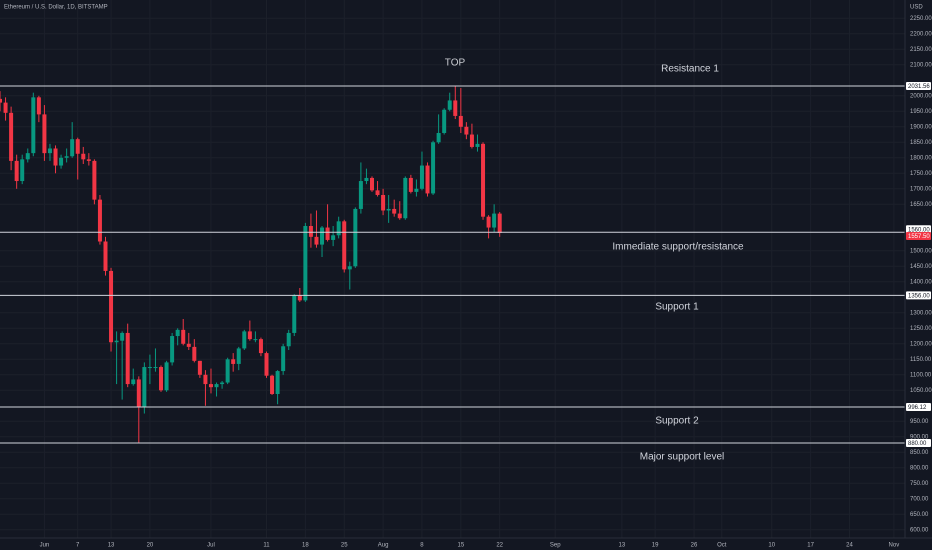 This screenshot has width=932, height=550. I want to click on x-tick-label: 19, so click(655, 546).